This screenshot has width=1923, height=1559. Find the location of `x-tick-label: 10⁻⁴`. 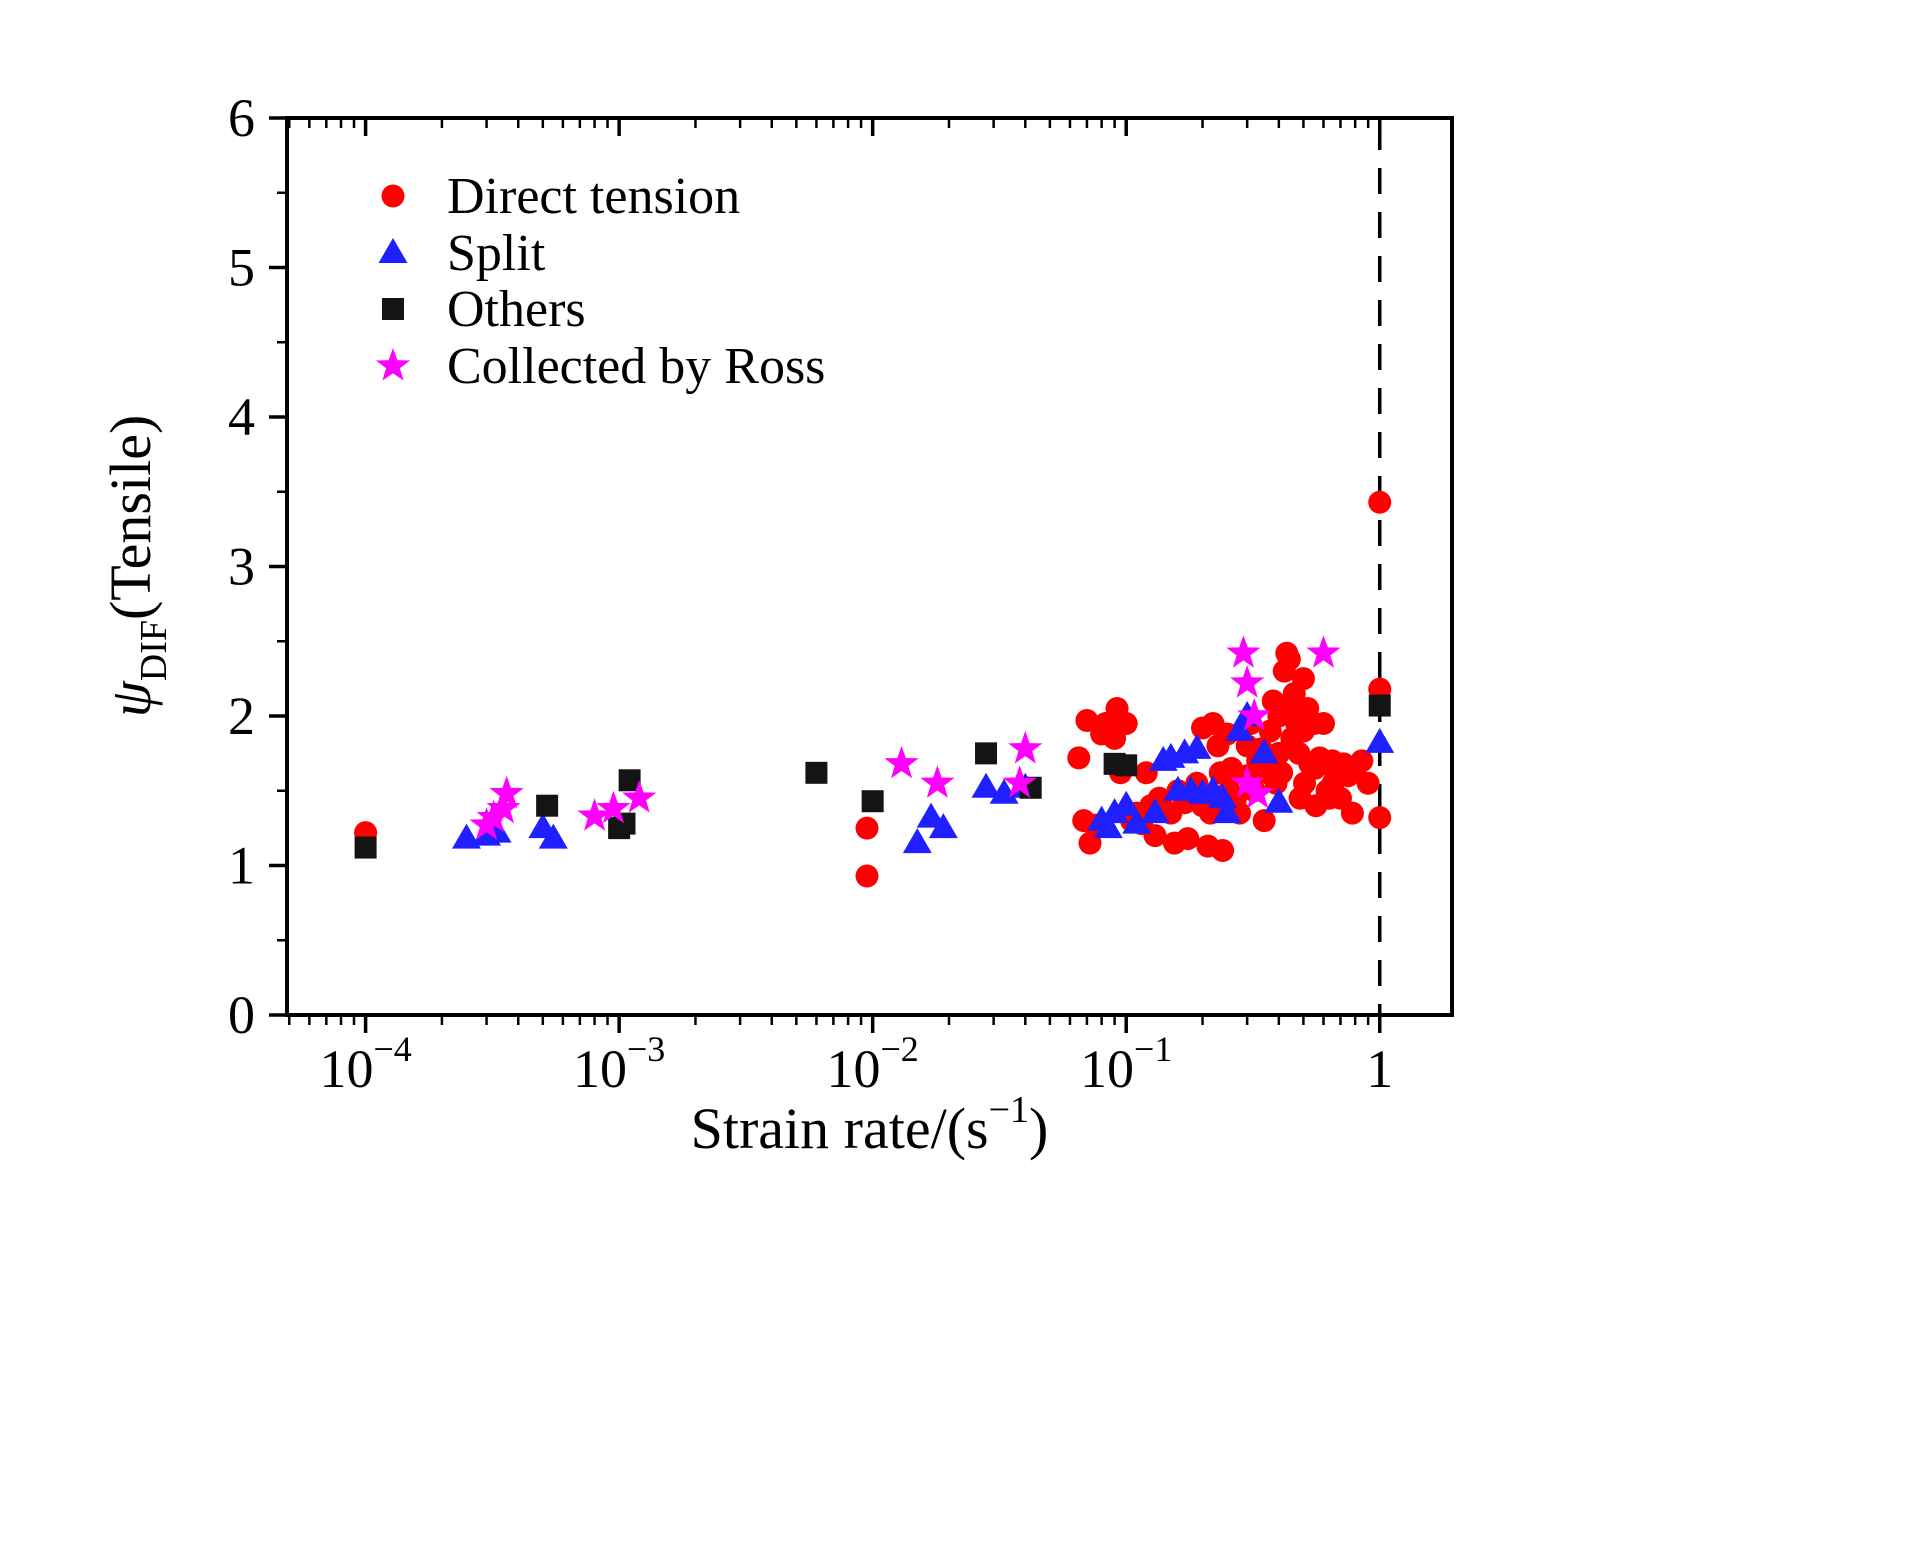

x-tick-label: 10⁻⁴ is located at coordinates (365, 1064).